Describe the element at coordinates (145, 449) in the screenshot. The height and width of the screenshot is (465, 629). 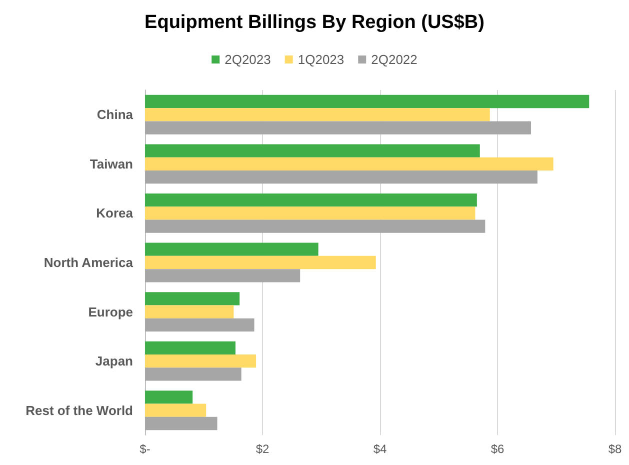
I see `x-tick-label: $-` at that location.